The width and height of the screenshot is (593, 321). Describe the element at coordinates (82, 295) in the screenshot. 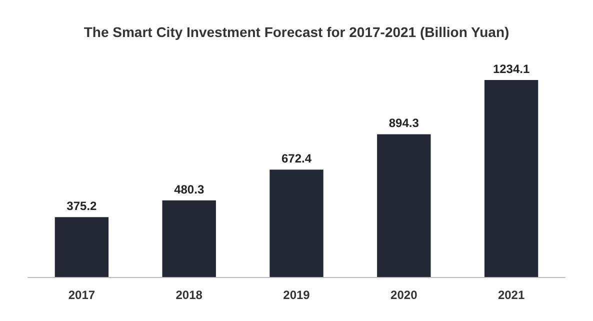

I see `x-tick-label: 2017` at that location.